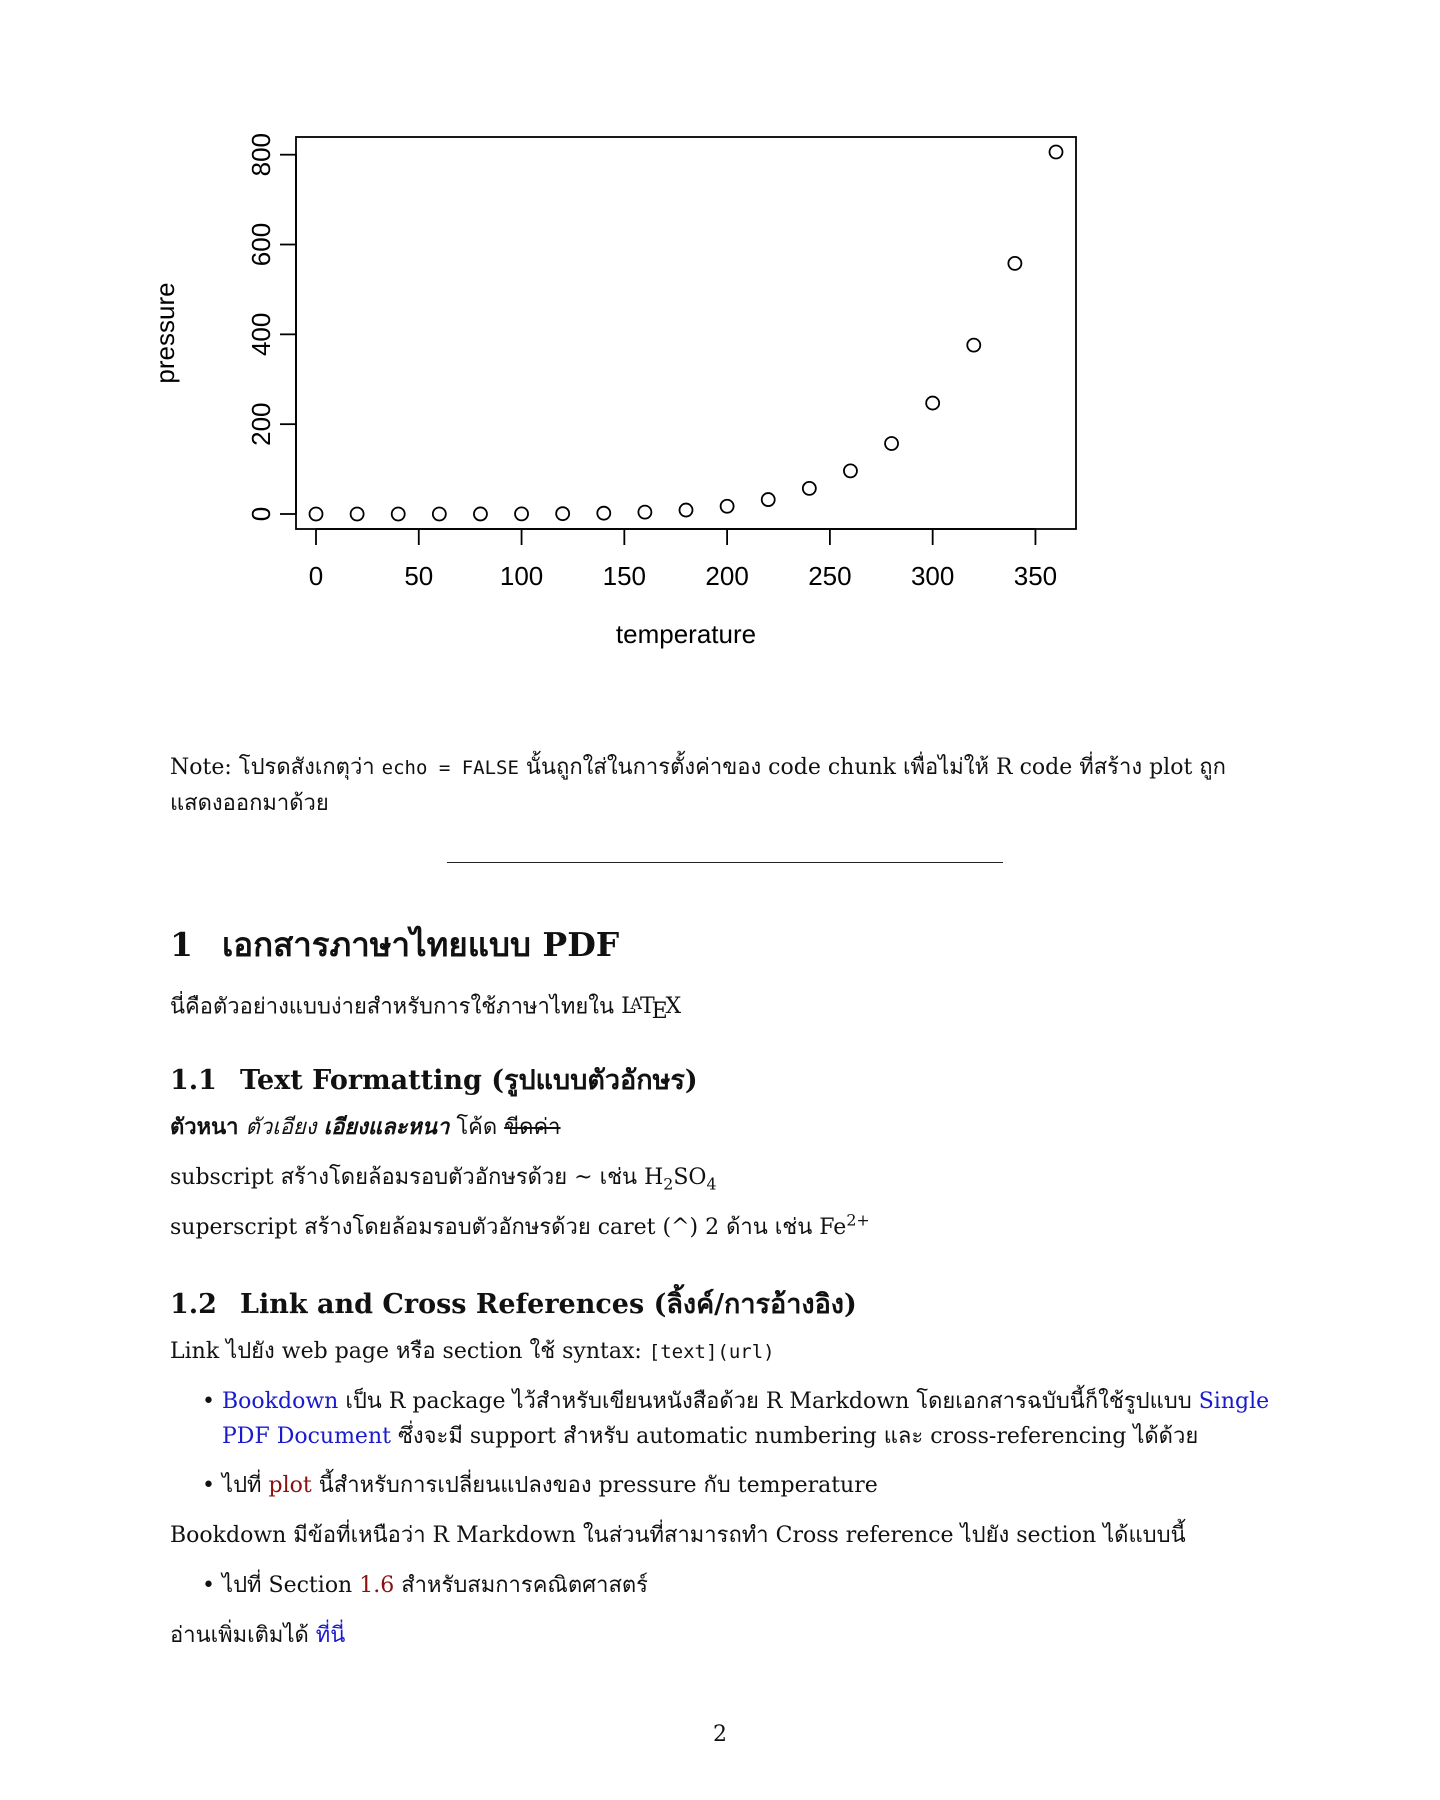  Describe the element at coordinates (261, 154) in the screenshot. I see `y-tick-label: 800` at that location.